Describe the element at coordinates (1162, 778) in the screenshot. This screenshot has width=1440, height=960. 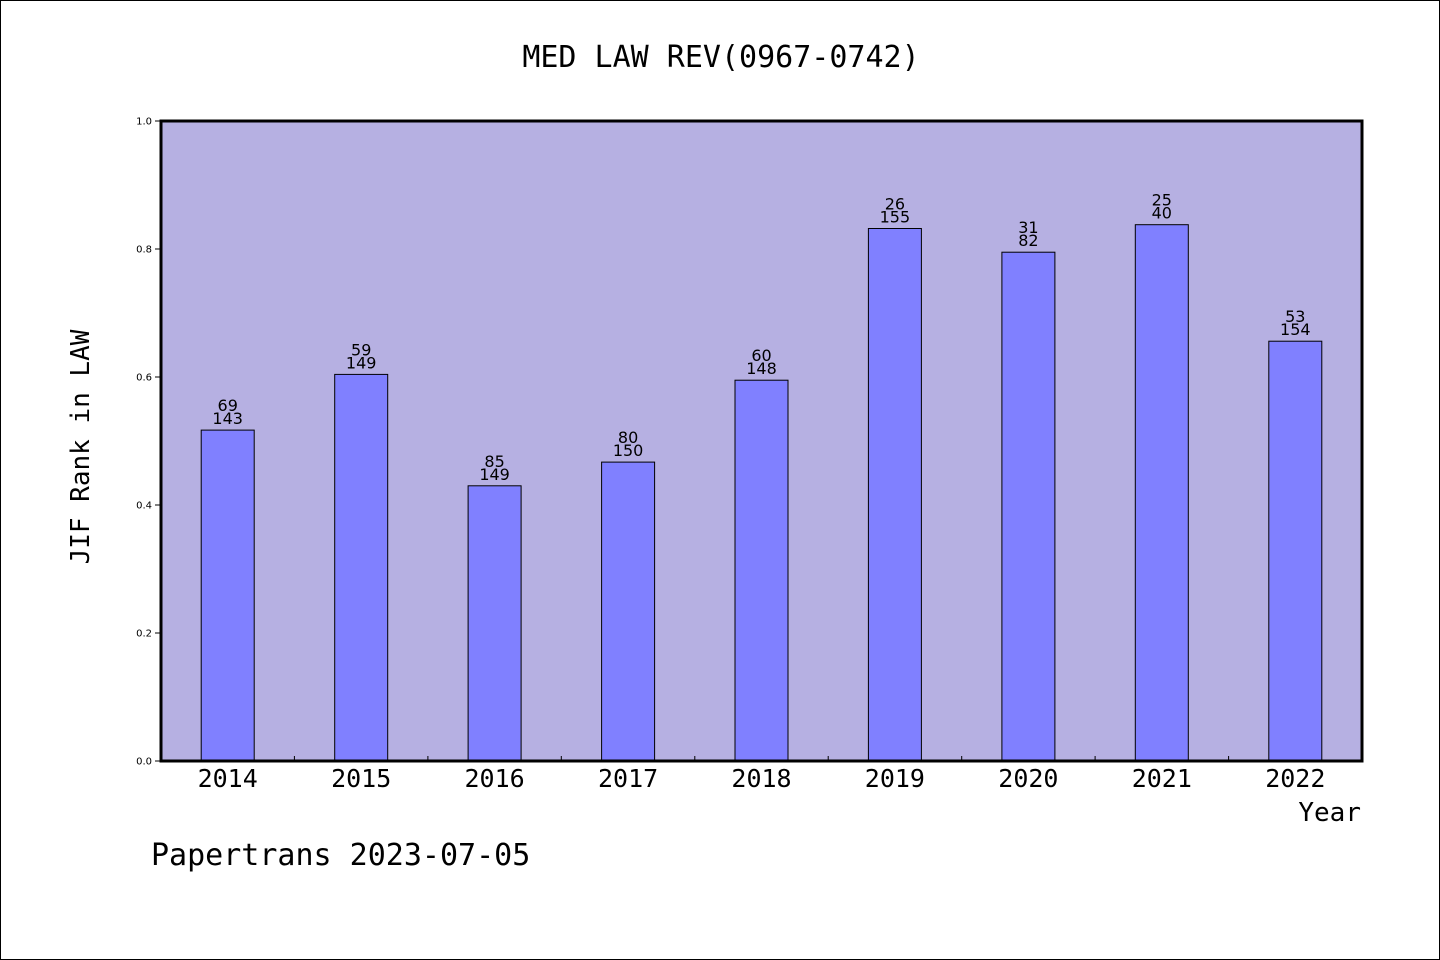
I see `x-tick-label-2021: 2021` at that location.